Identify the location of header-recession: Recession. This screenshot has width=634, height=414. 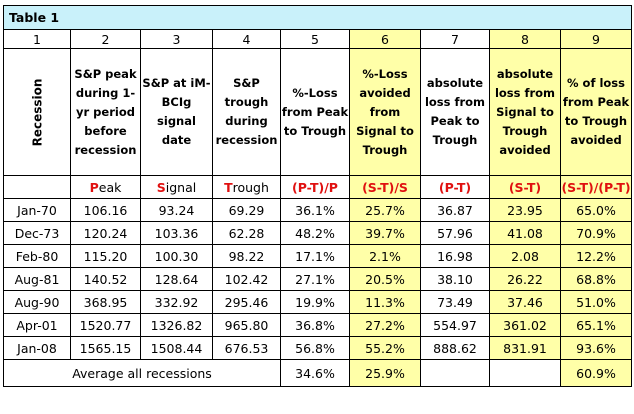
(37, 112).